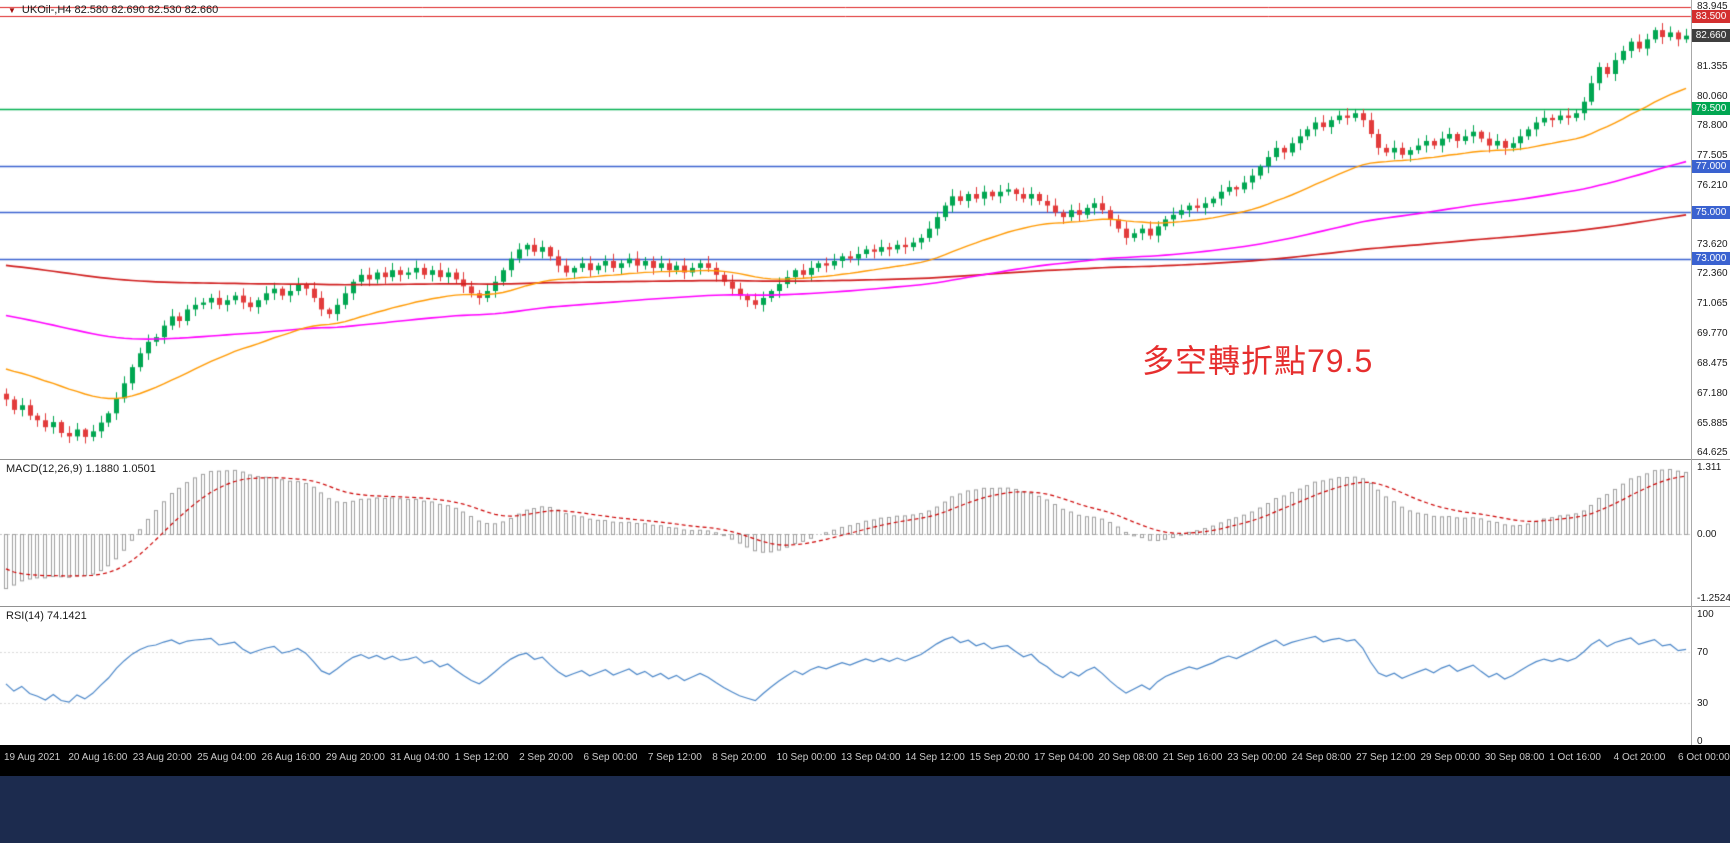 This screenshot has width=1730, height=843. Describe the element at coordinates (291, 757) in the screenshot. I see `time-axis-label: 26 Aug 16:00` at that location.